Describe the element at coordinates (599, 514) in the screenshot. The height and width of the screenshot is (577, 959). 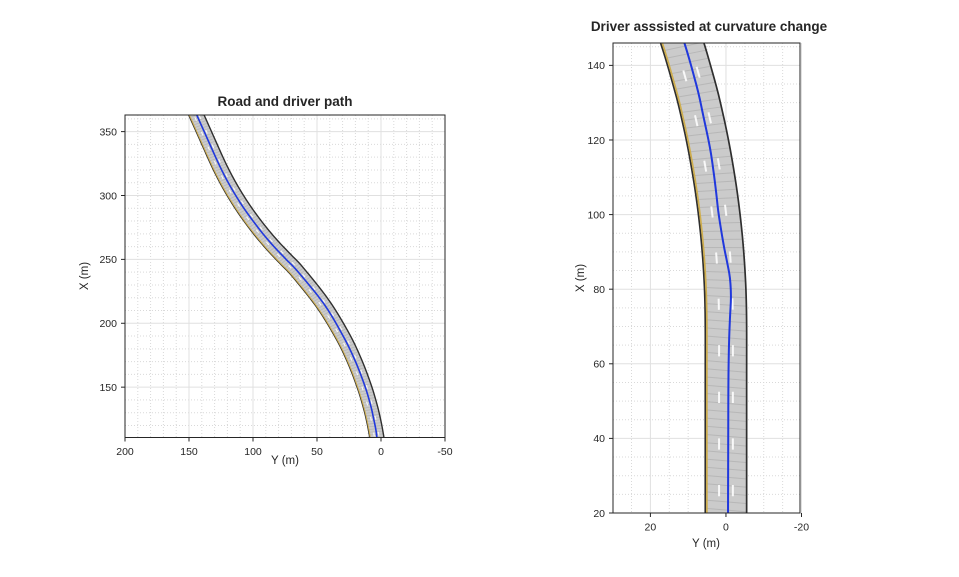
I see `y-tick-label: 20` at that location.